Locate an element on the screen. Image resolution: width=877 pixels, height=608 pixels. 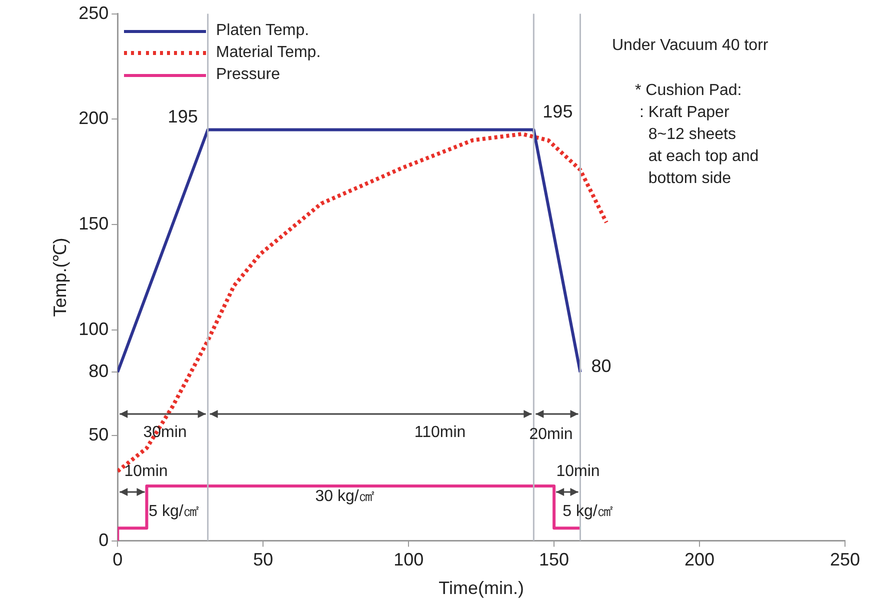
annotation: 30 kg/㎠ is located at coordinates (345, 497).